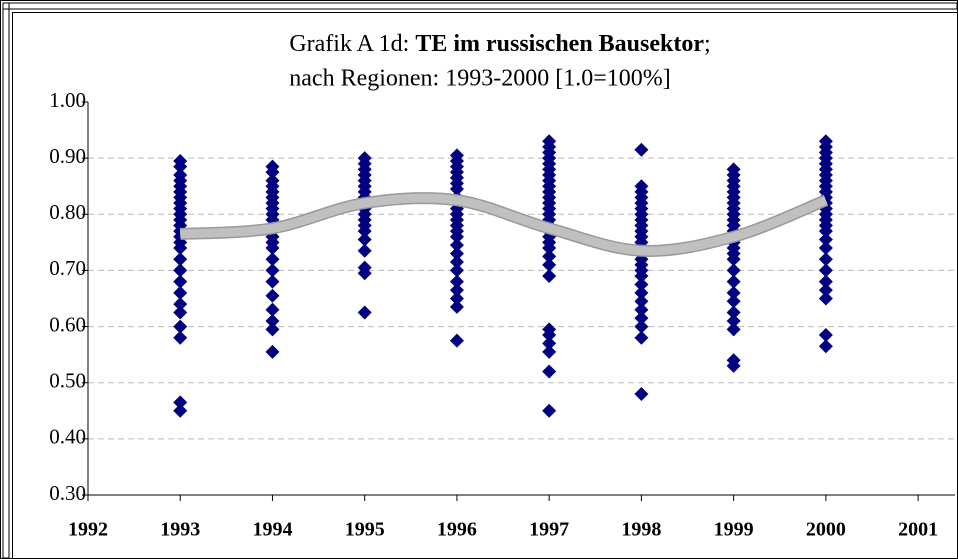 Image resolution: width=958 pixels, height=559 pixels. Describe the element at coordinates (67, 212) in the screenshot. I see `y-tick-label: 0.80` at that location.